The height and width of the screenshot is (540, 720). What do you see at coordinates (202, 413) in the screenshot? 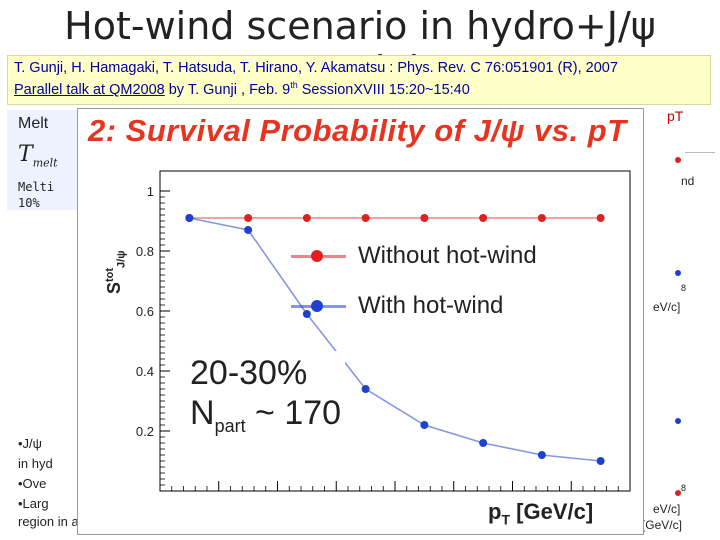
I see `npart-n: N` at bounding box center [202, 413].